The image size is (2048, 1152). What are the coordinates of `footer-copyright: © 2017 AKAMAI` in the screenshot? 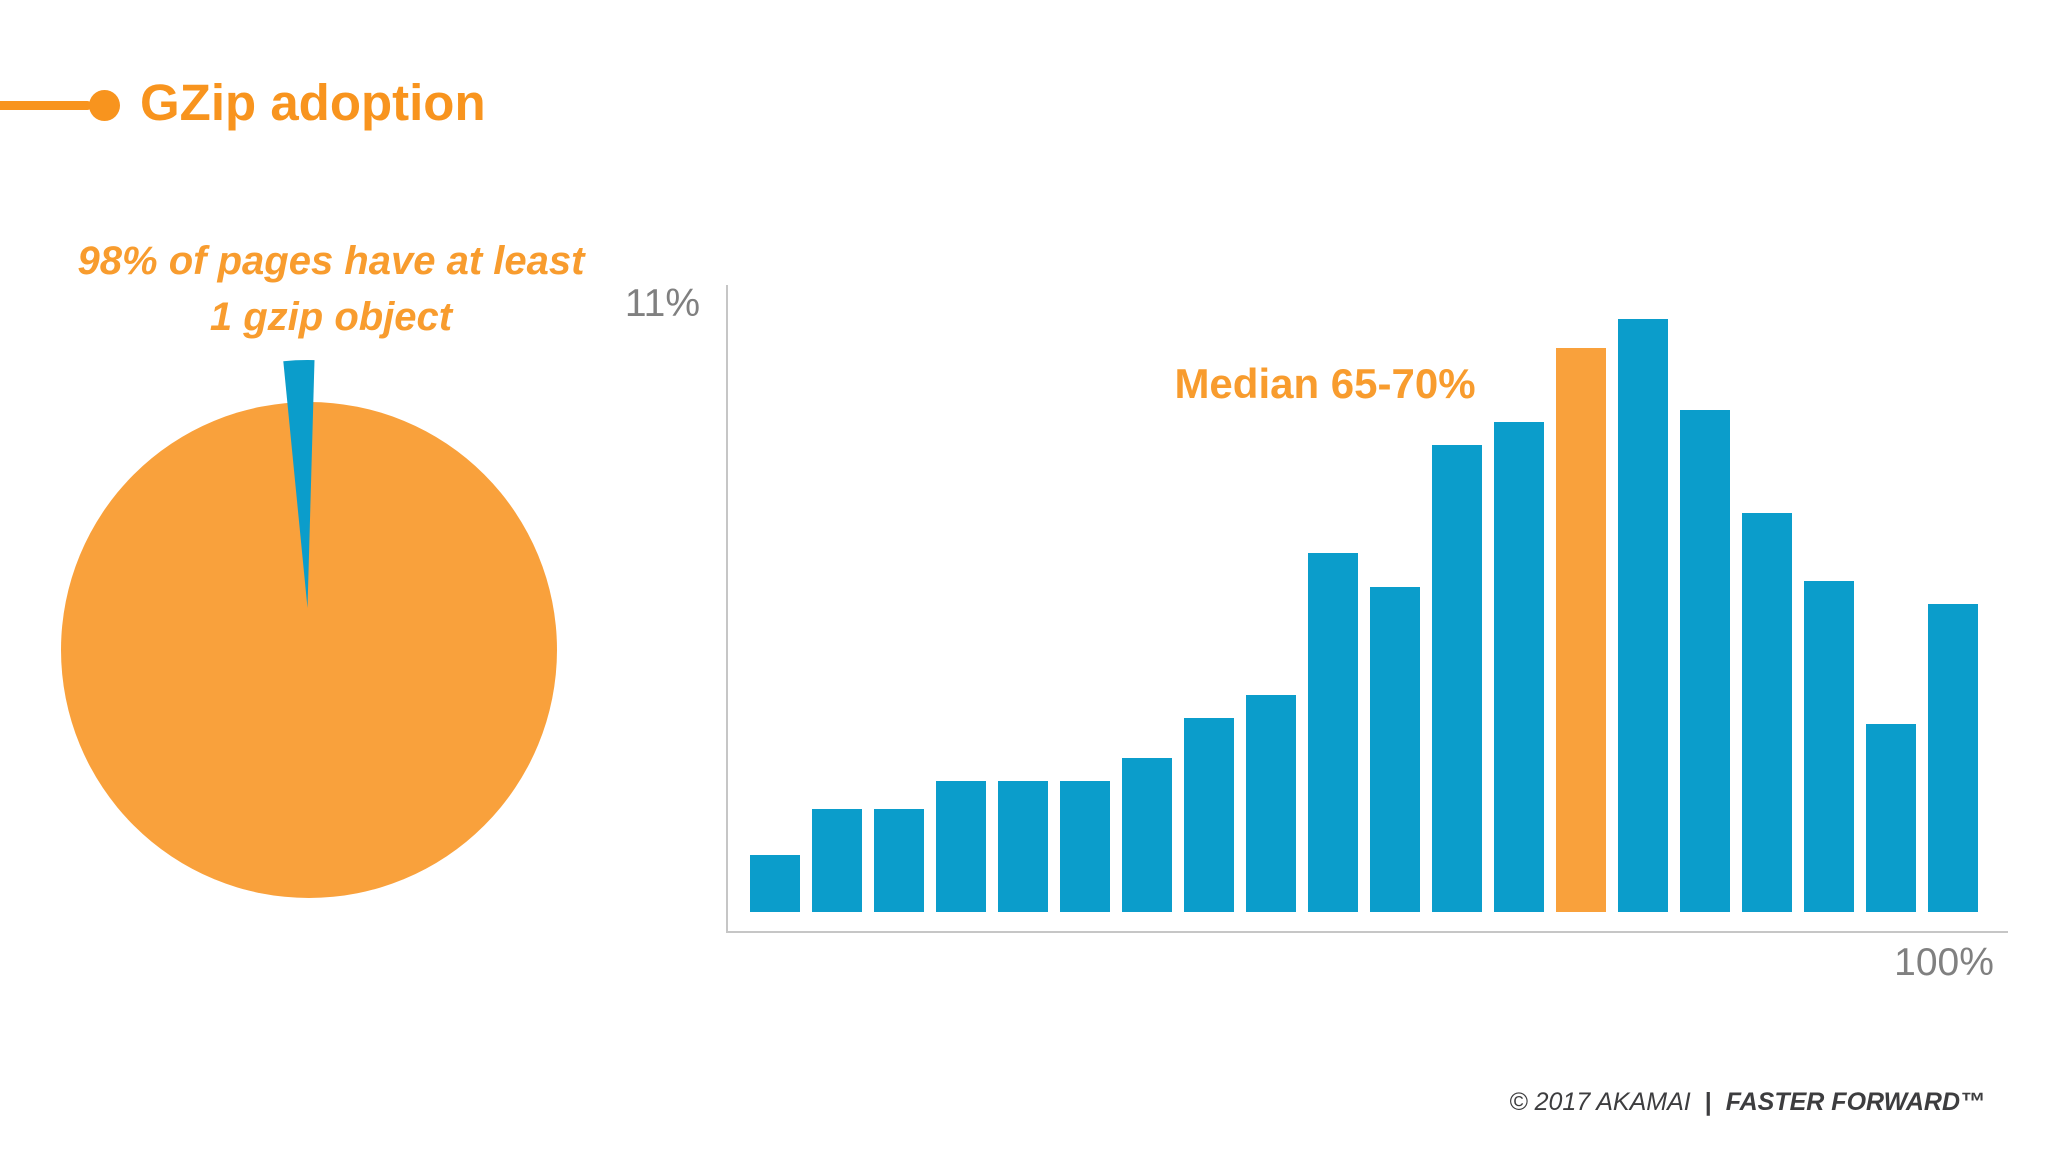 It's located at (1600, 1102).